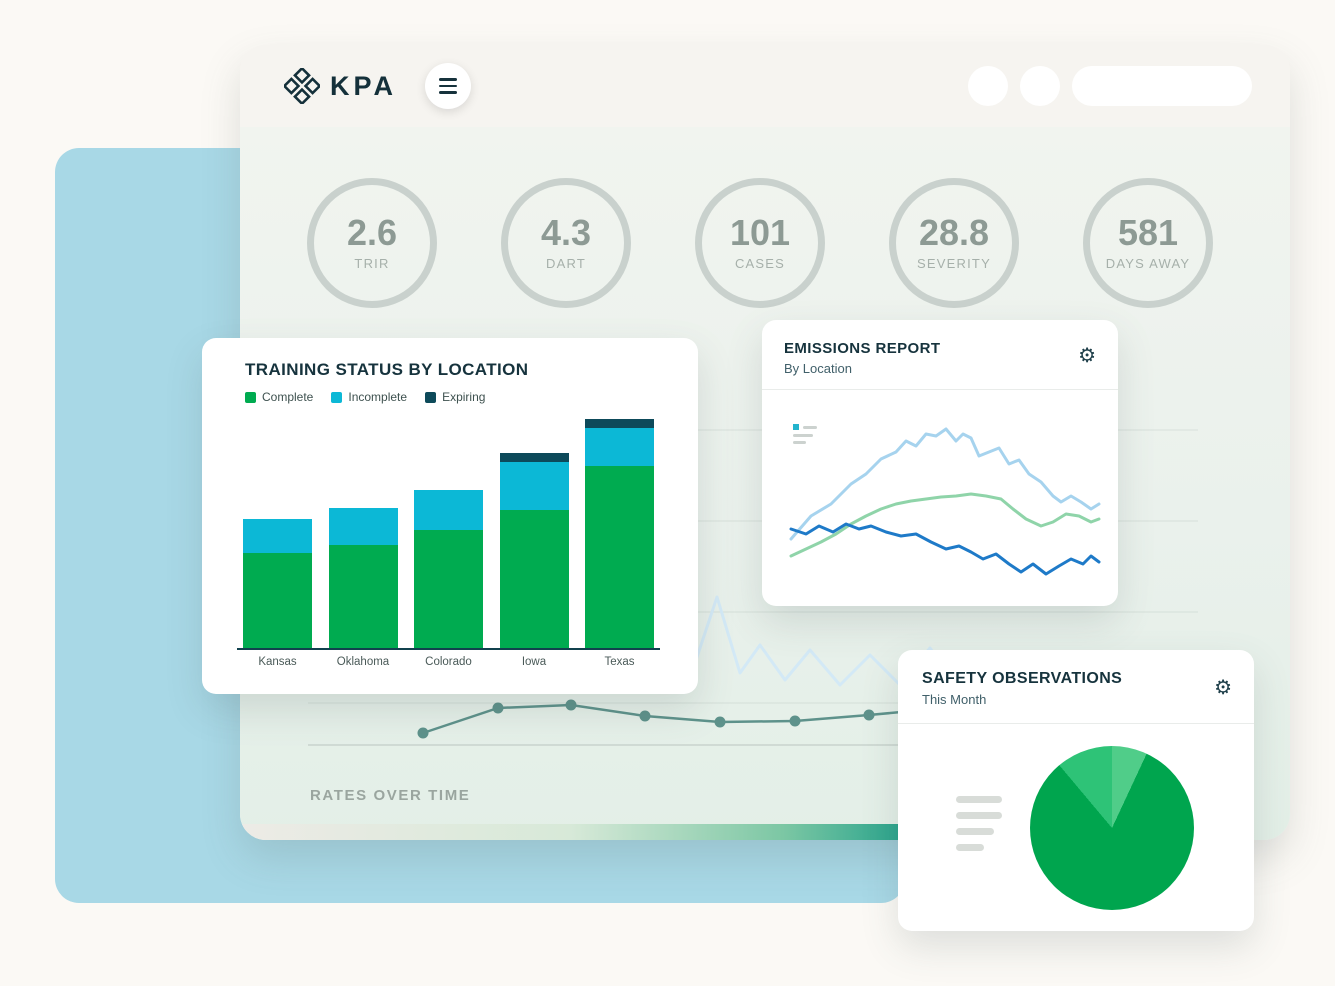 Image resolution: width=1335 pixels, height=986 pixels. I want to click on training-legend: Complete Incomplete Expiring, so click(365, 397).